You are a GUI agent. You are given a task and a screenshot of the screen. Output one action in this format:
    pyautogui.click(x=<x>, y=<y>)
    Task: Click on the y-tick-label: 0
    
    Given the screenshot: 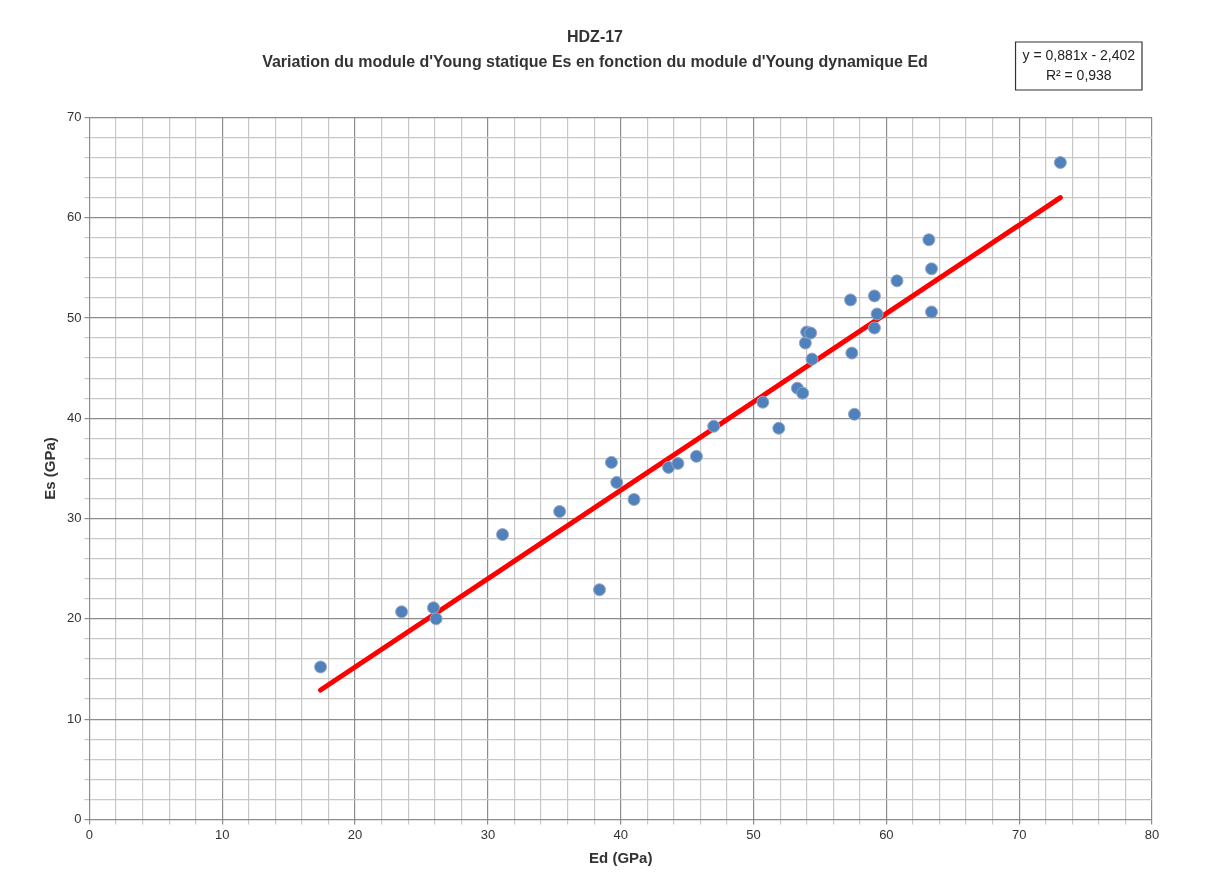 What is the action you would take?
    pyautogui.click(x=78, y=818)
    